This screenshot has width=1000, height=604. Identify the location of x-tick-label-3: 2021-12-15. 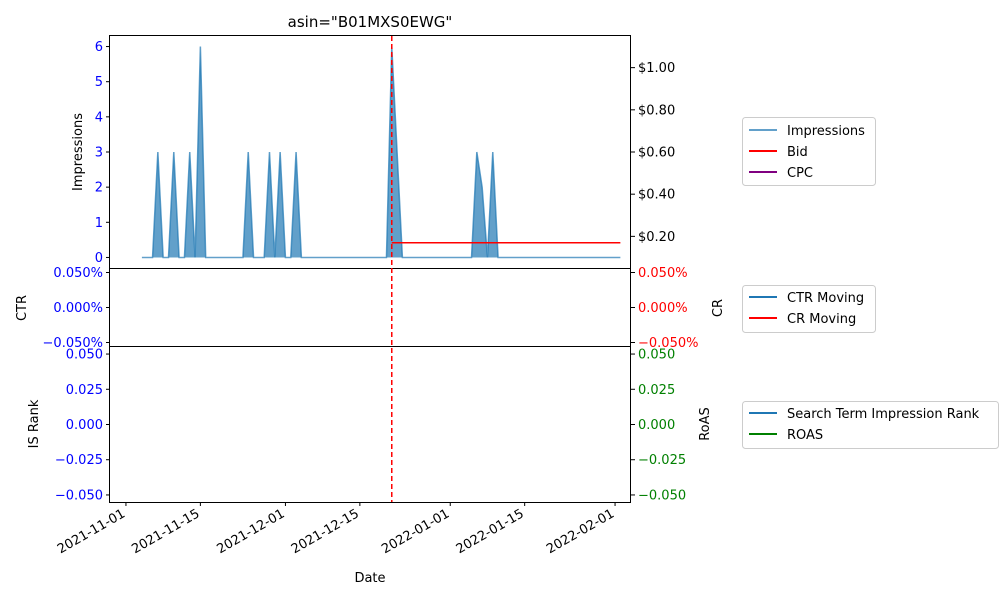
(325, 531).